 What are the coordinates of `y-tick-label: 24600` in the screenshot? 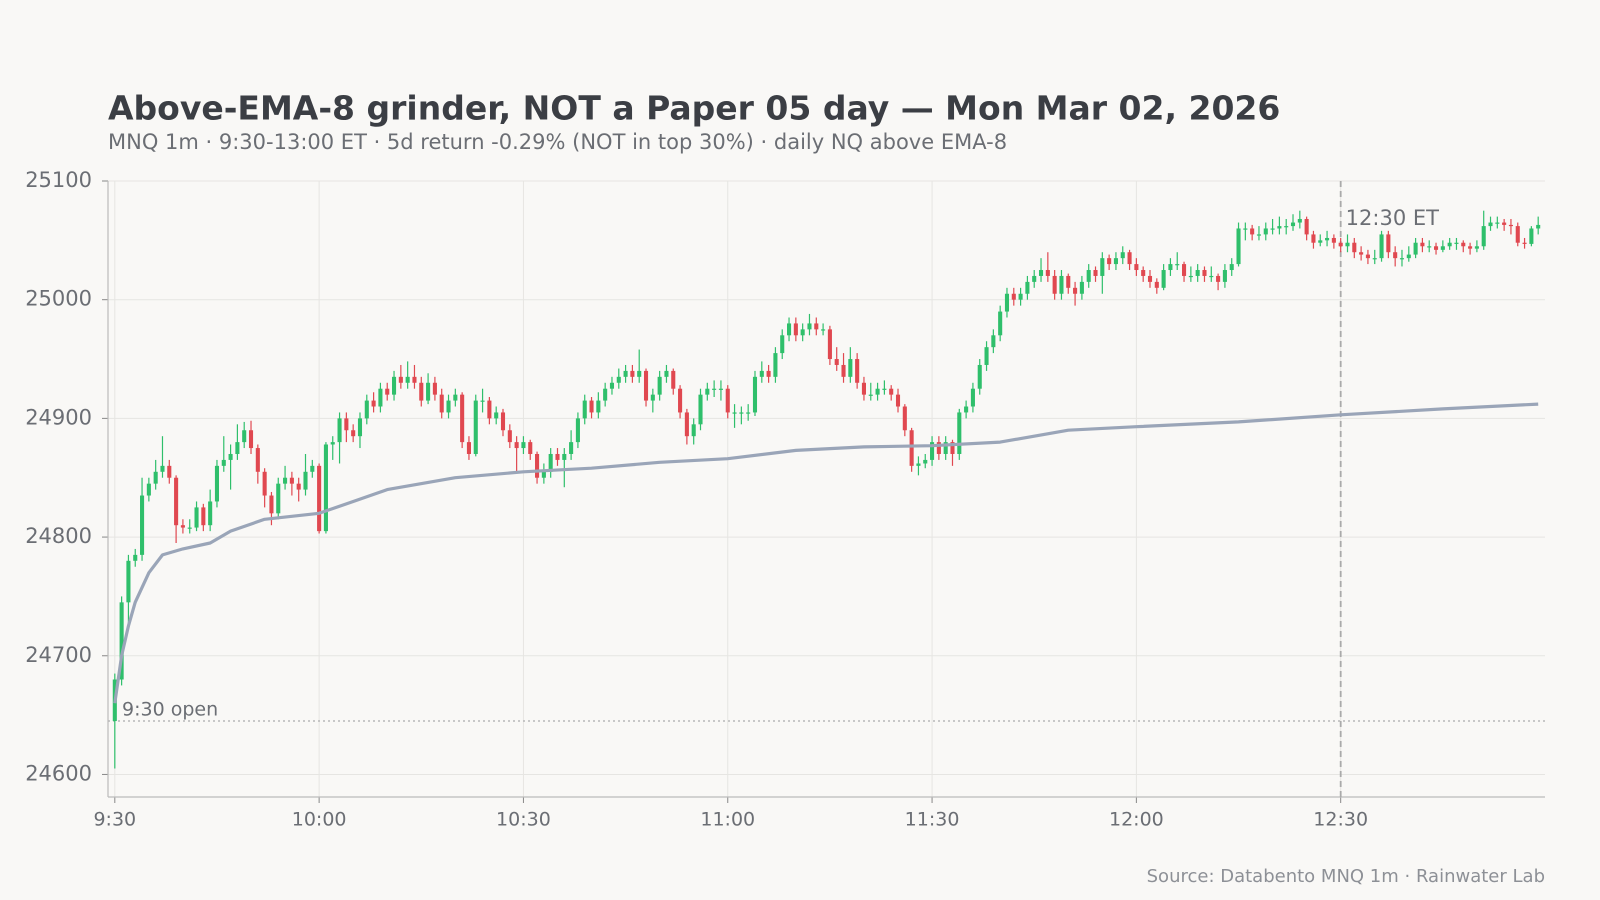 It's located at (58, 773).